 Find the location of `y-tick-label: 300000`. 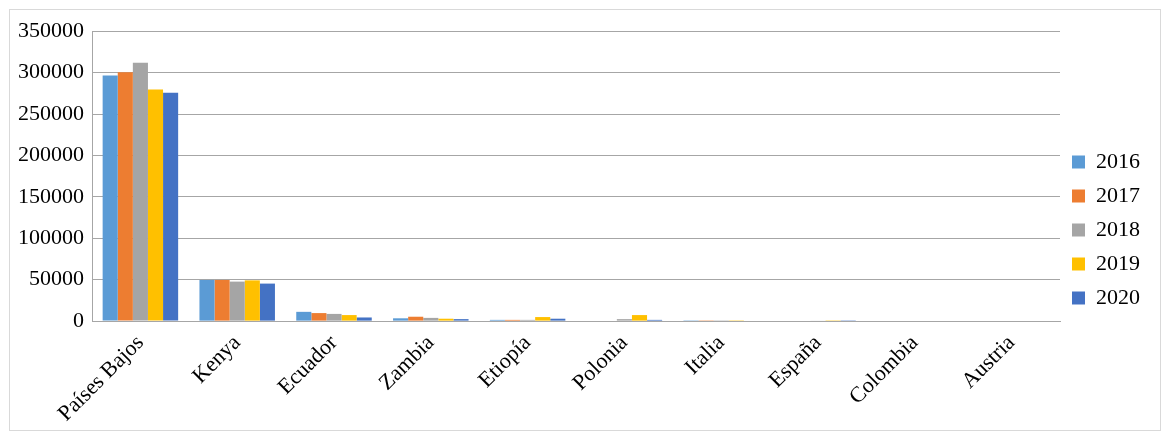

y-tick-label: 300000 is located at coordinates (51, 71).